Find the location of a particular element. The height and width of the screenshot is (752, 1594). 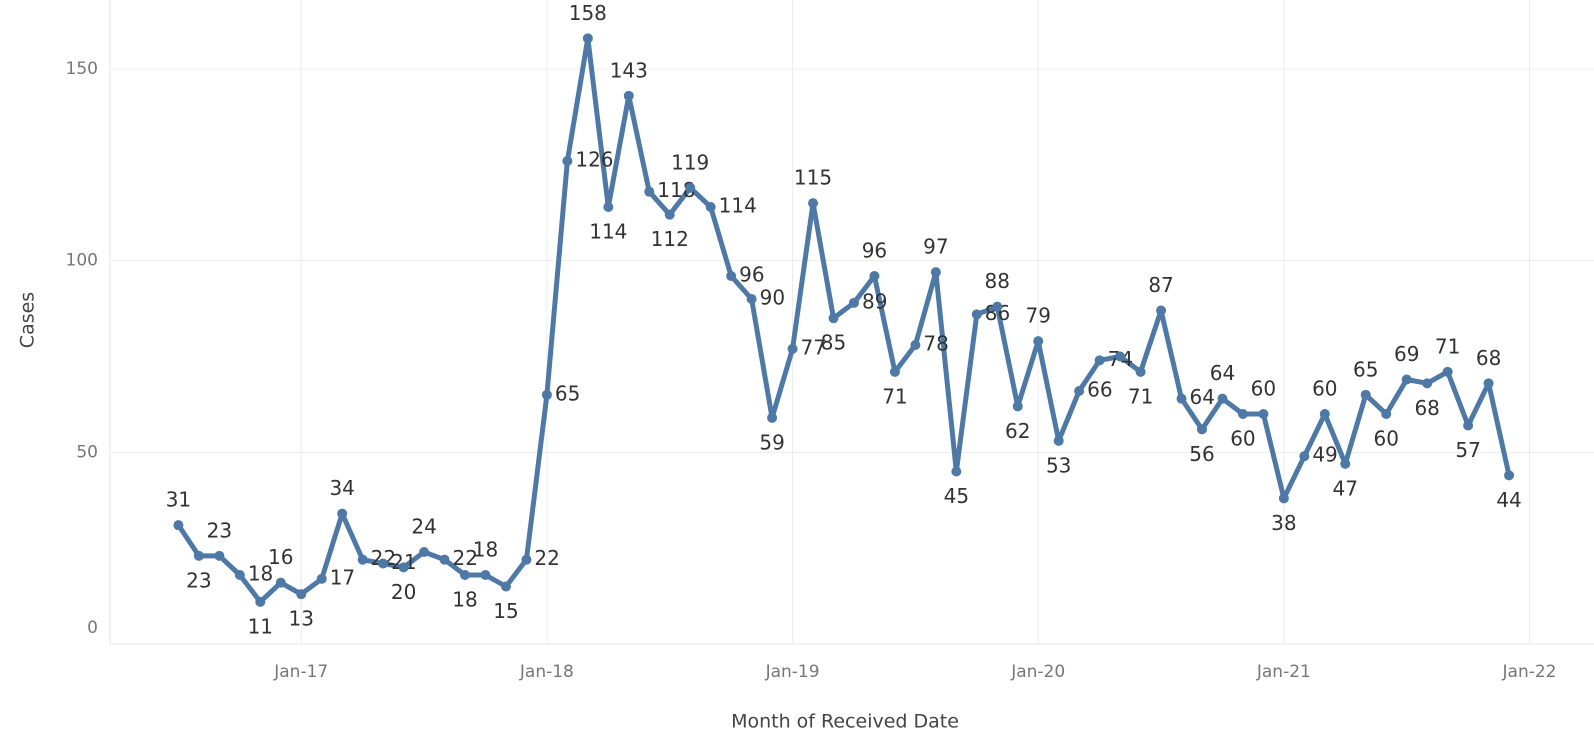

data-label: 59 is located at coordinates (771, 442).